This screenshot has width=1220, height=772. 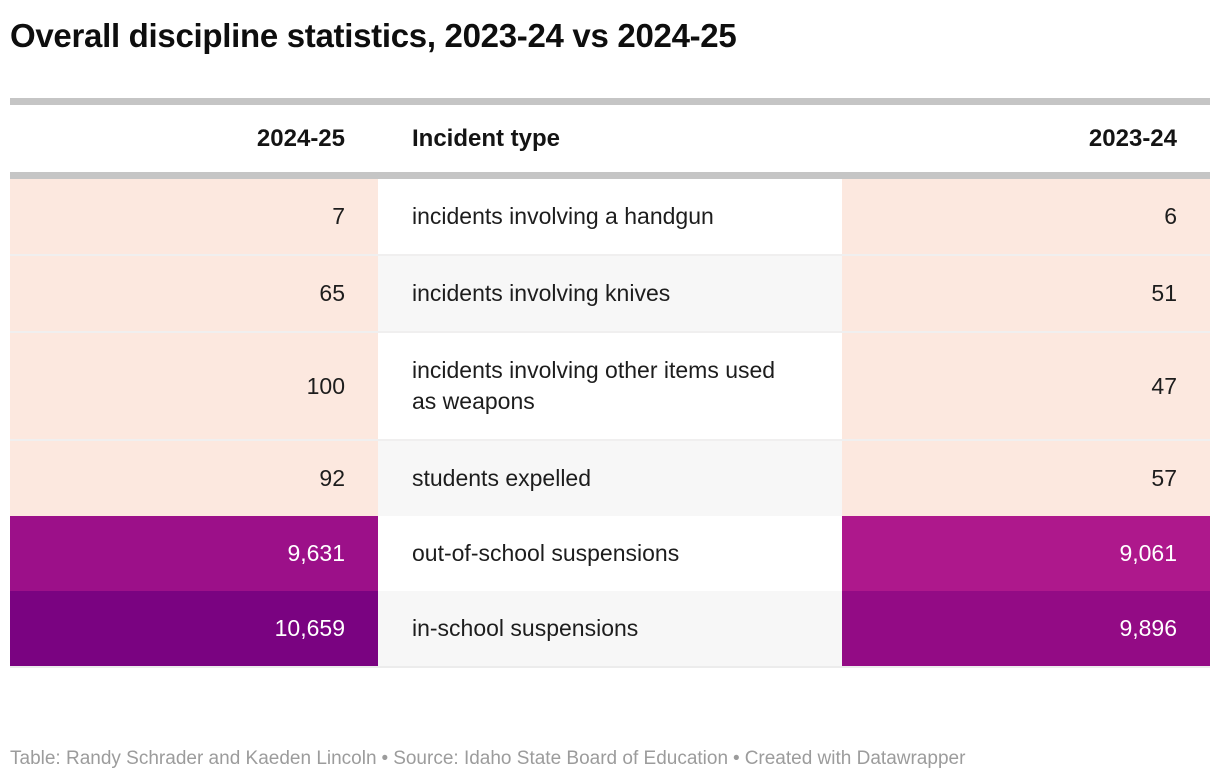 What do you see at coordinates (194, 386) in the screenshot?
I see `value-2024-25: 100` at bounding box center [194, 386].